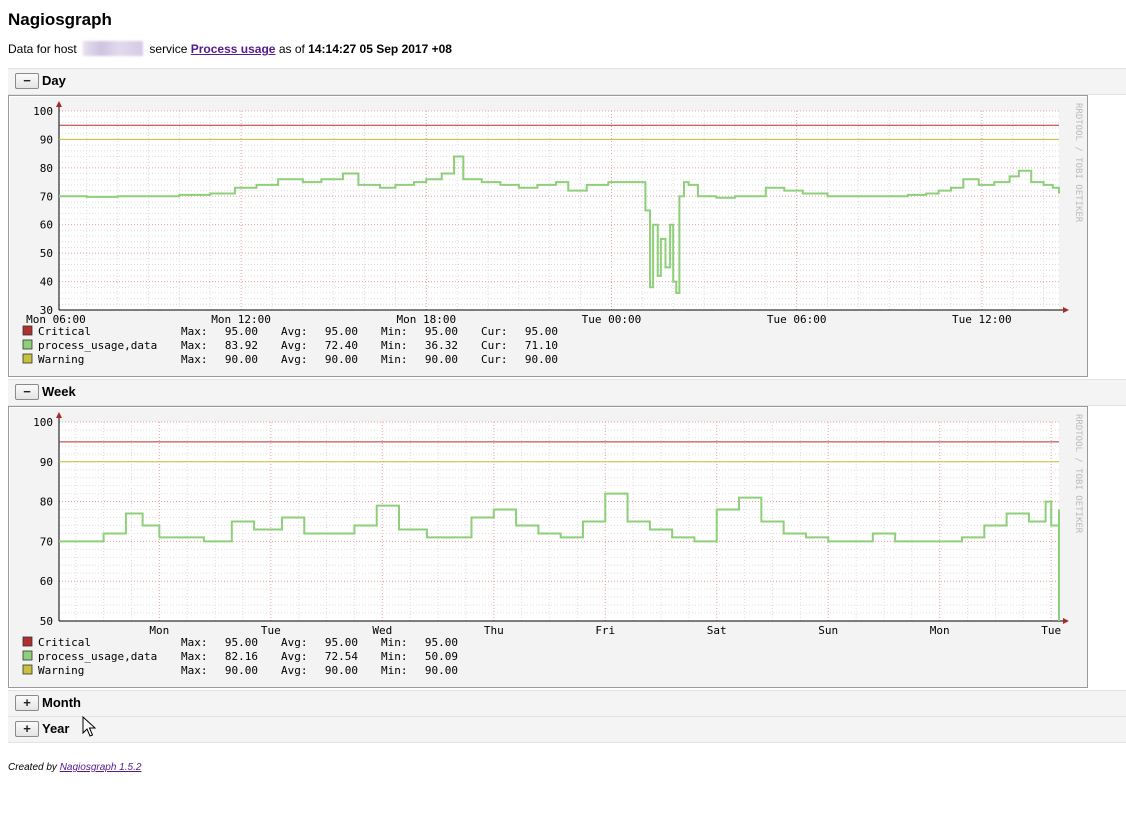 The width and height of the screenshot is (1126, 838). Describe the element at coordinates (441, 656) in the screenshot. I see `legend-min-value: 50.09` at that location.